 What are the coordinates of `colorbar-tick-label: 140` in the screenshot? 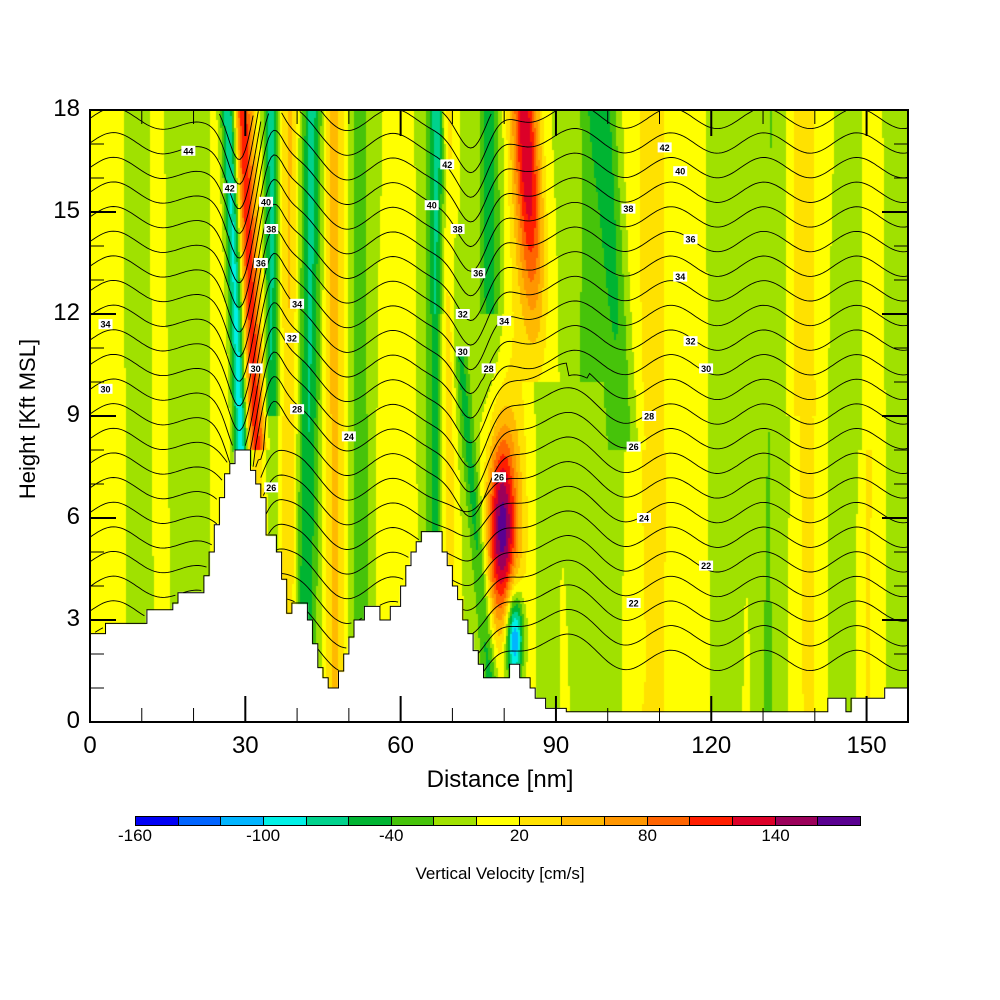 It's located at (775, 835).